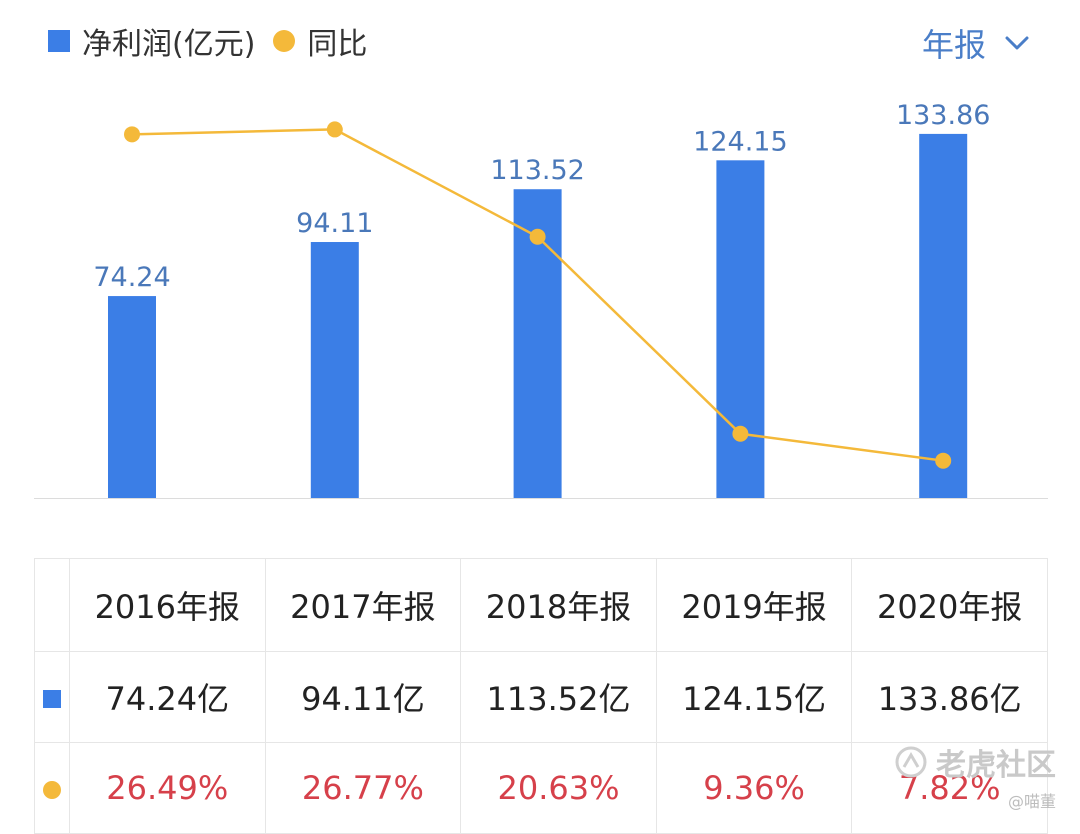 The image size is (1080, 834). Describe the element at coordinates (740, 329) in the screenshot. I see `bar-2019年报` at that location.